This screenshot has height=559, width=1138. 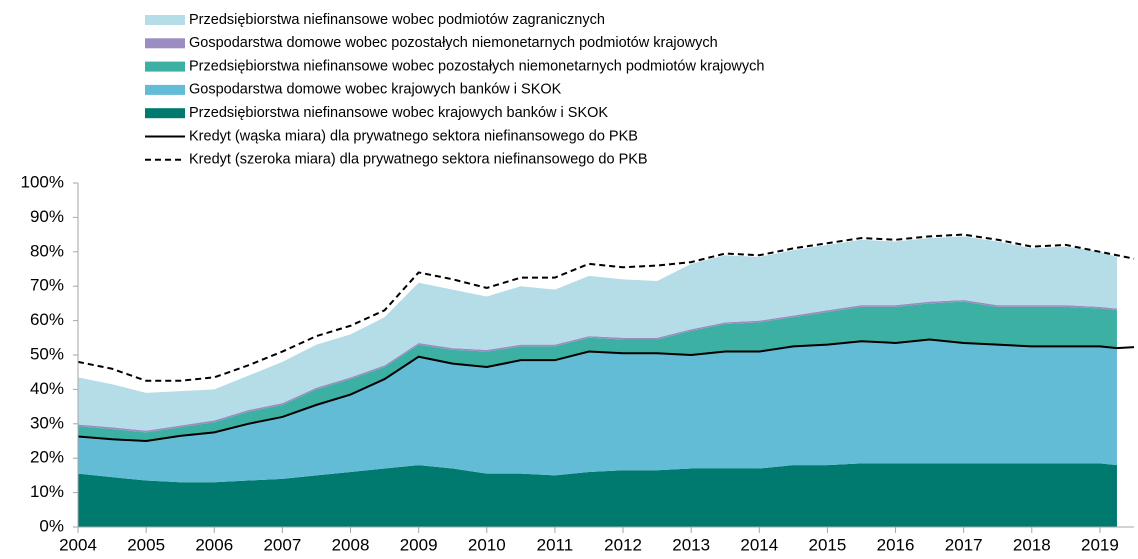 What do you see at coordinates (282, 544) in the screenshot?
I see `x-tick-label: 2007` at bounding box center [282, 544].